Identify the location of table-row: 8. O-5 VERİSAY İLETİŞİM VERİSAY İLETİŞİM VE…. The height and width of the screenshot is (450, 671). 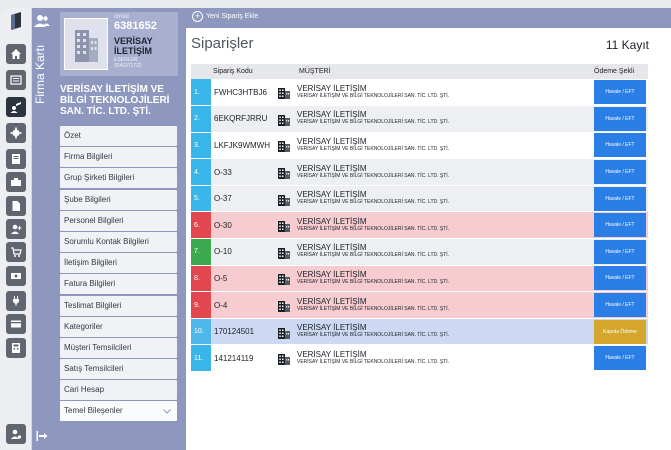
(419, 279).